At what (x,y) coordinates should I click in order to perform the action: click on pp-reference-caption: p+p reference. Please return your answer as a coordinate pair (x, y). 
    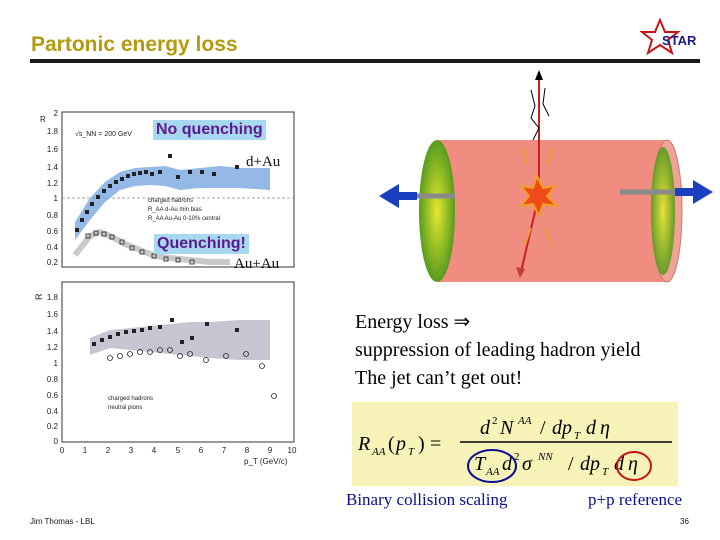
    Looking at the image, I should click on (635, 499).